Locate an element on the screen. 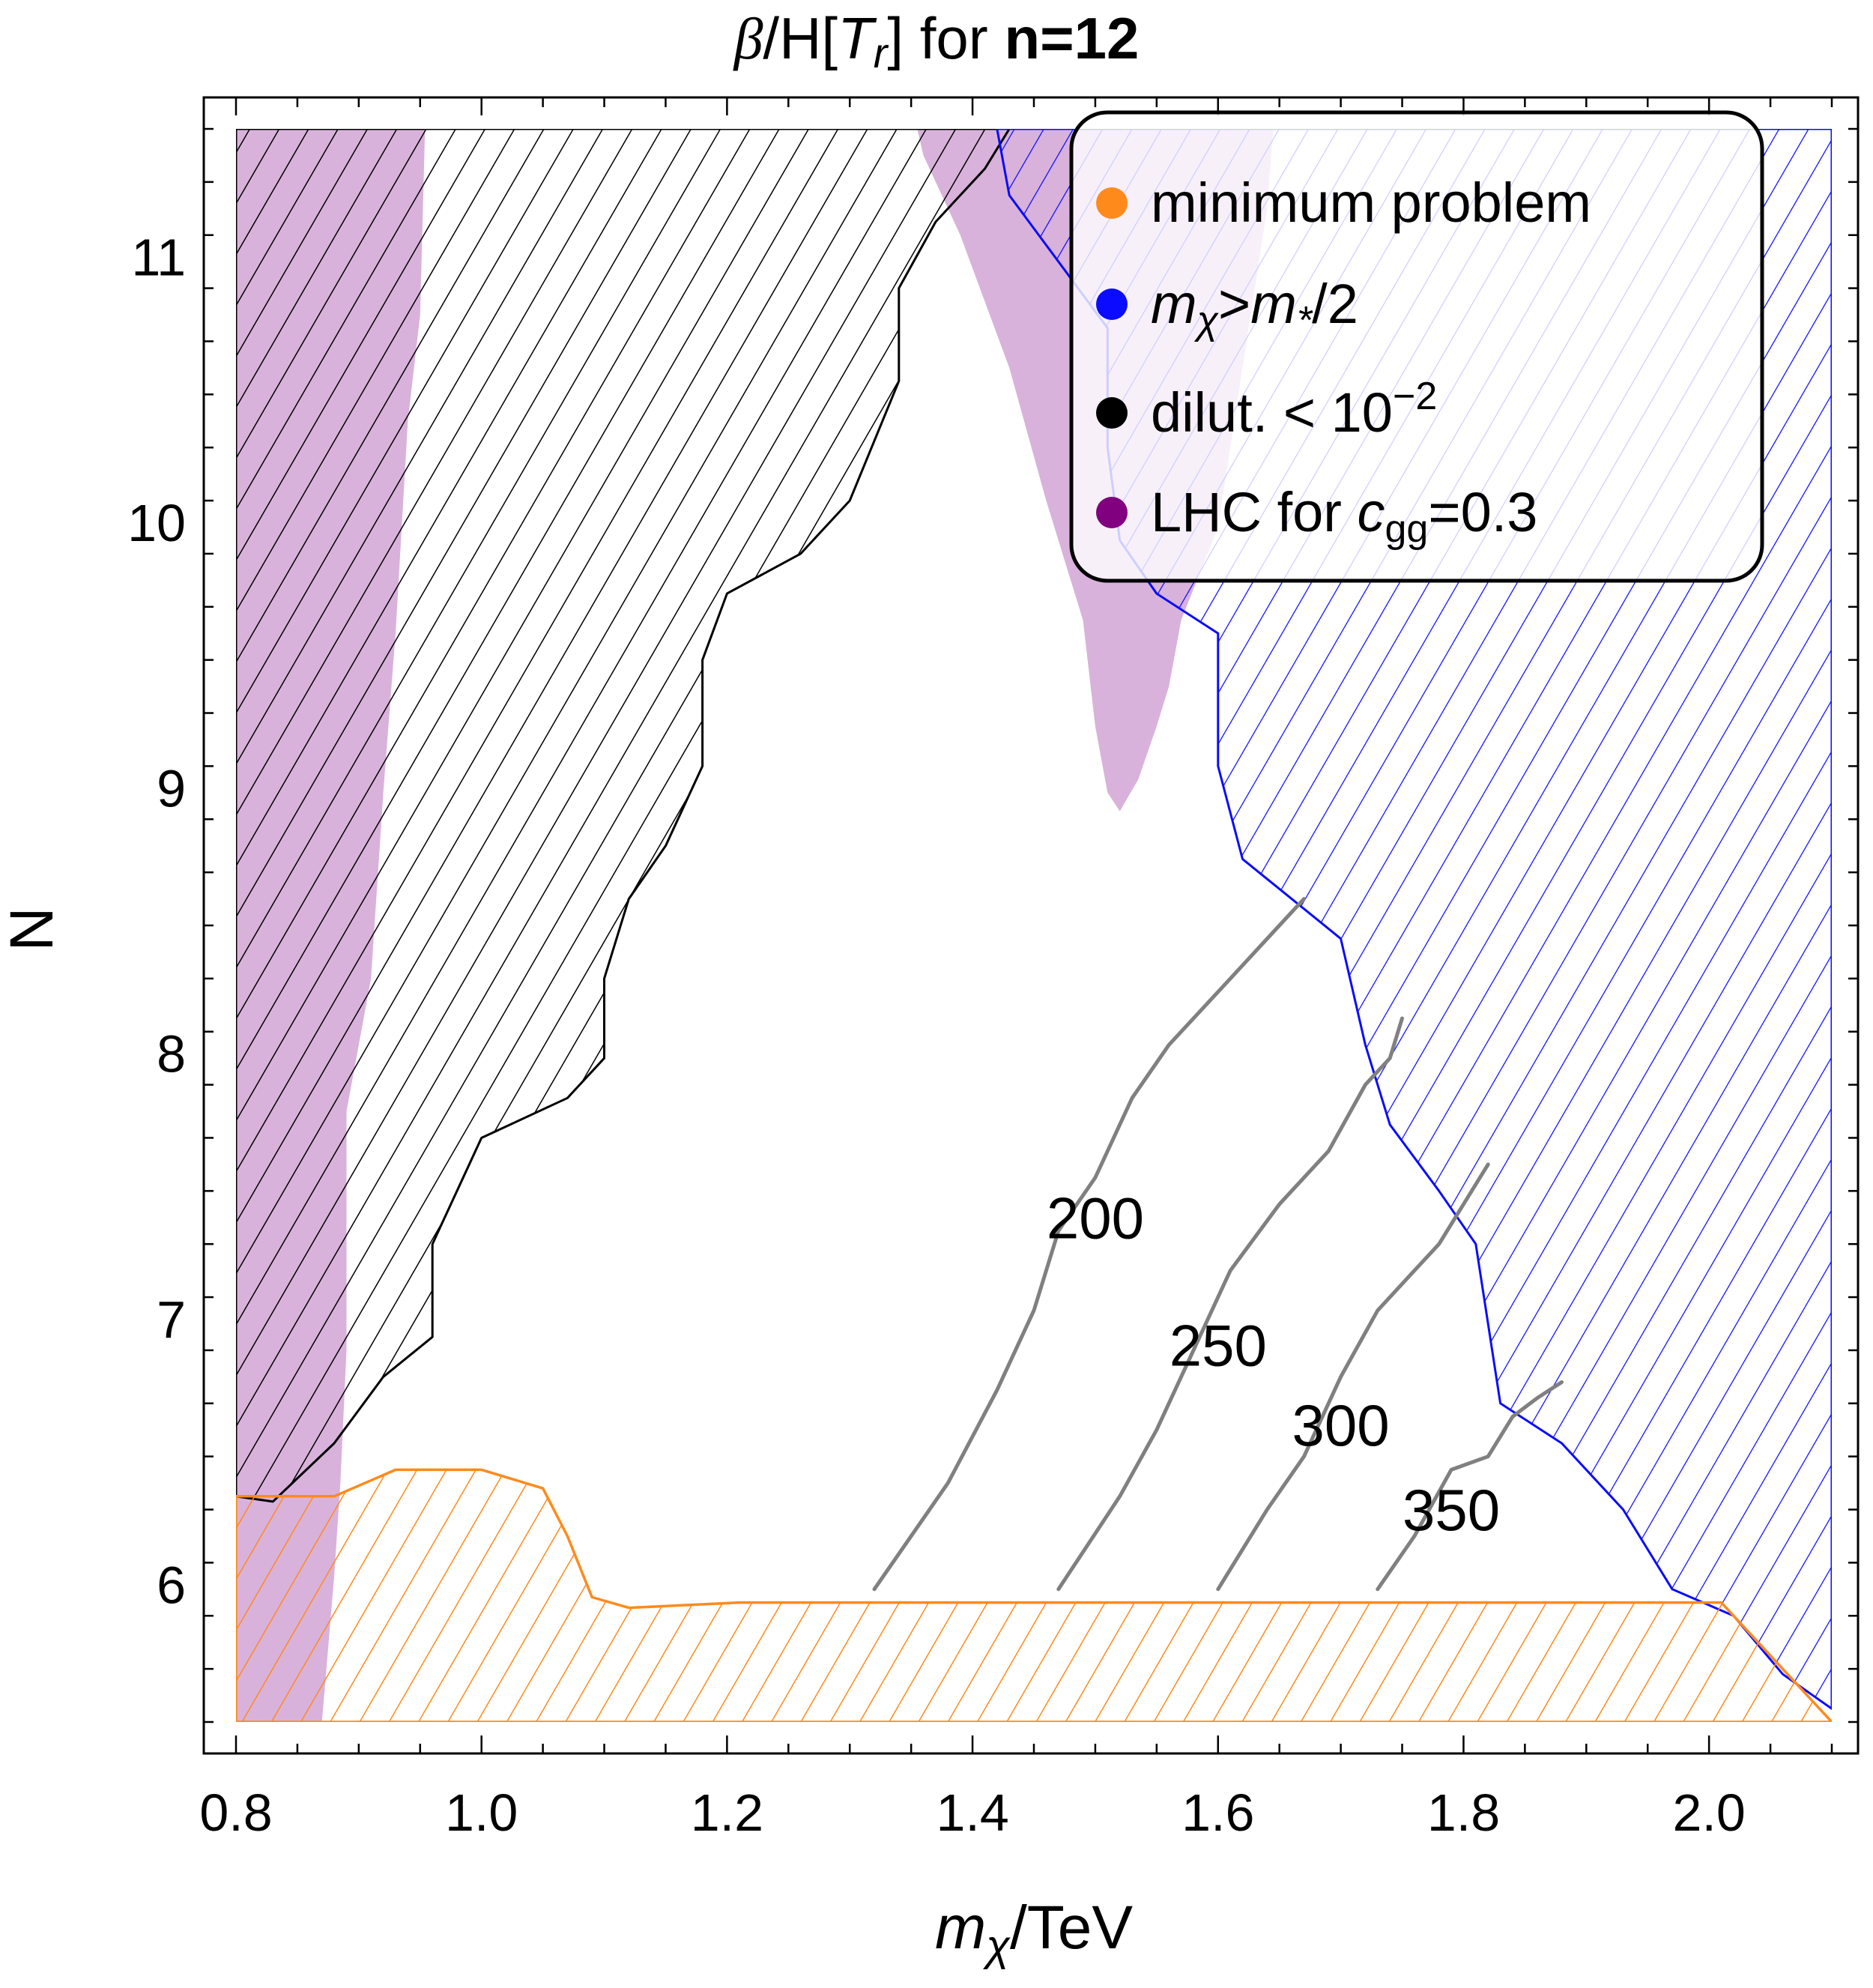  y-tick-label: 9 is located at coordinates (171, 789).